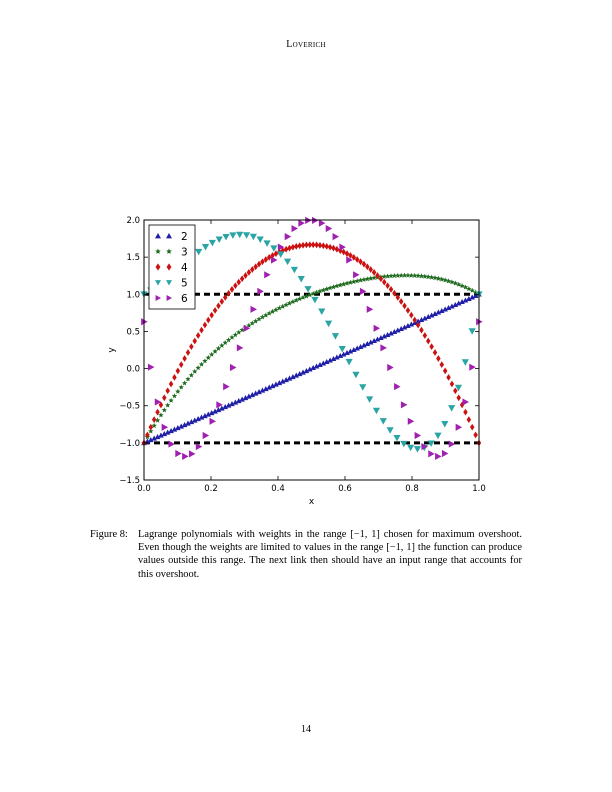 The width and height of the screenshot is (612, 792). I want to click on x-tick-label: 0.6, so click(345, 489).